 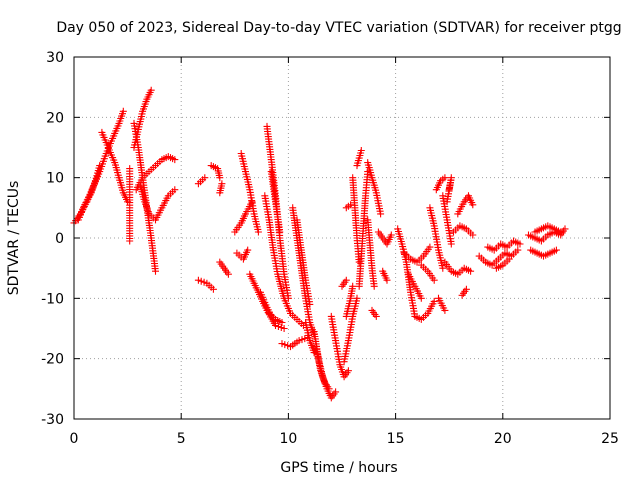 What do you see at coordinates (288, 439) in the screenshot?
I see `x-tick-label: 10` at bounding box center [288, 439].